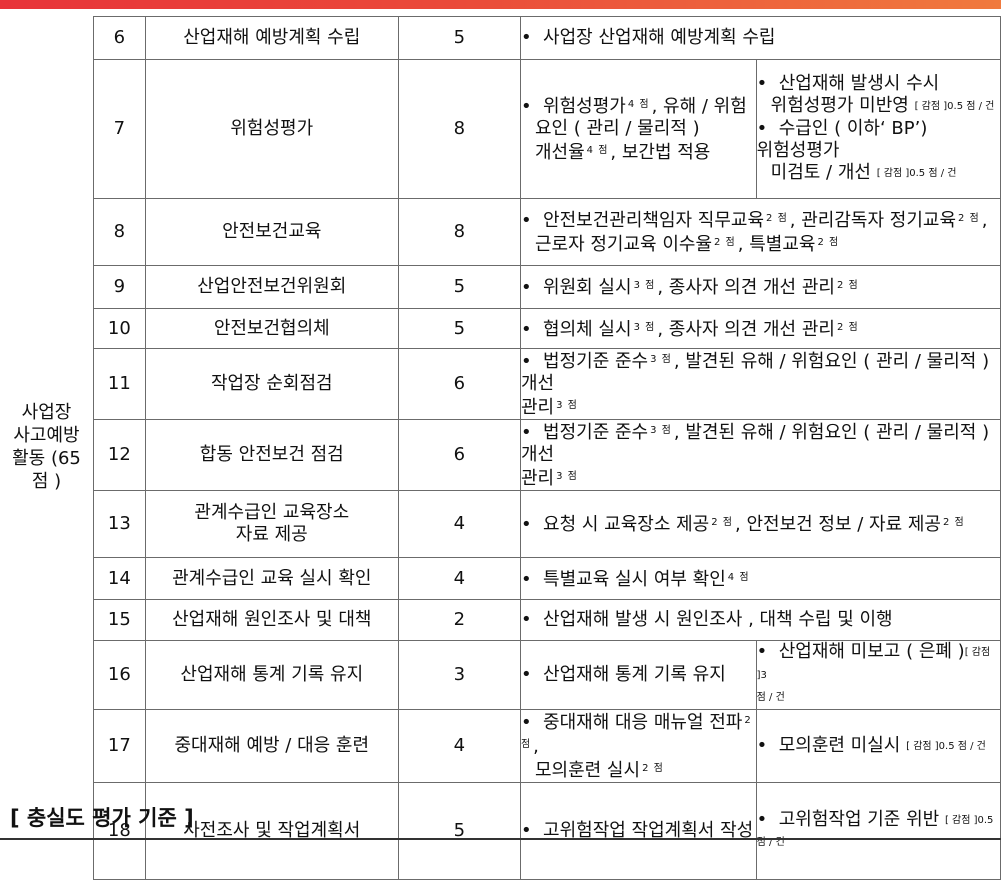  Describe the element at coordinates (271, 232) in the screenshot. I see `row-item: 안전보건교육` at that location.